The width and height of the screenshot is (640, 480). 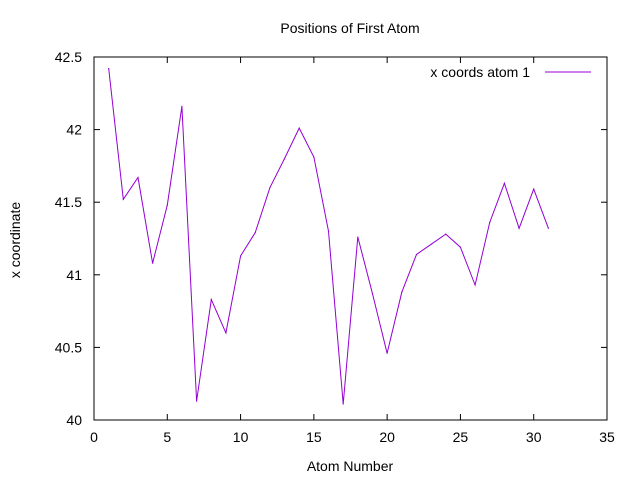 I want to click on y-tick-label: 41.5, so click(x=68, y=202).